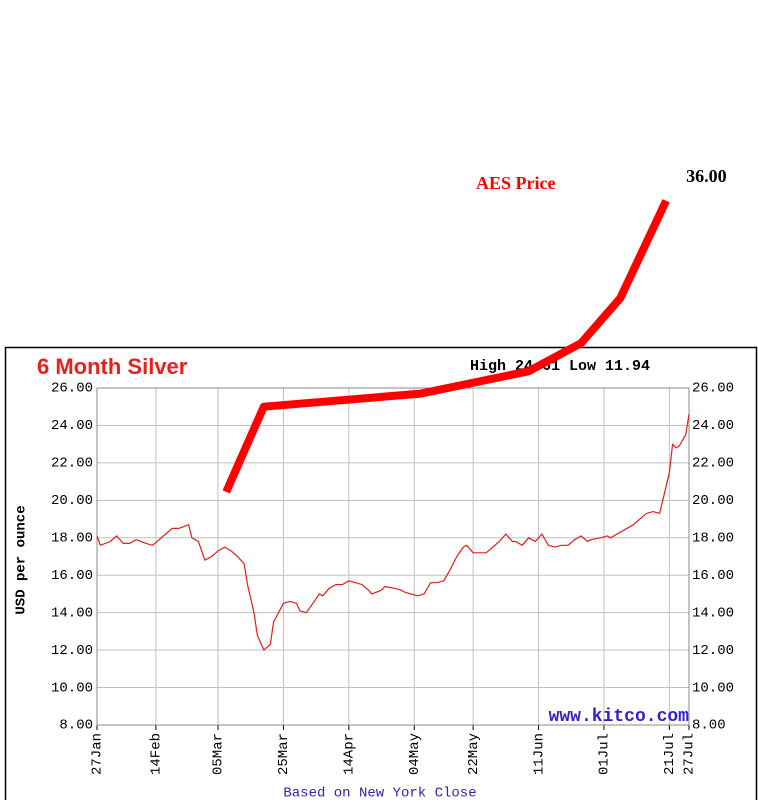 The height and width of the screenshot is (800, 758). I want to click on y-tick-label: 22.00, so click(72, 464).